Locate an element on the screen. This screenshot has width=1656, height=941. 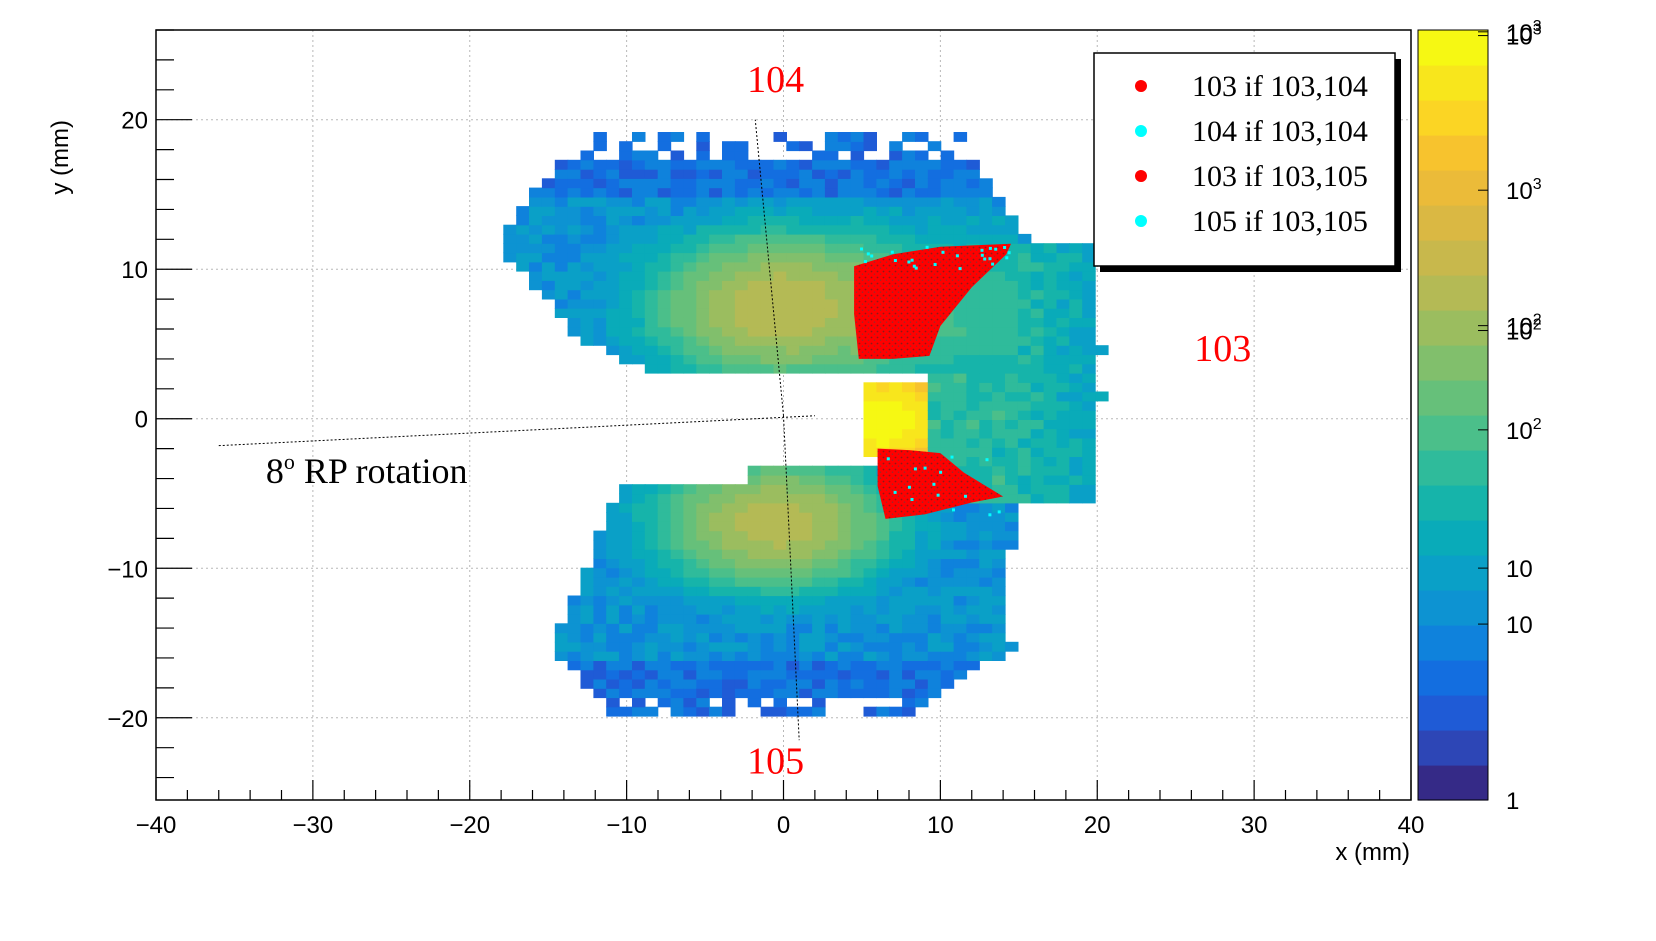
legend-marker is located at coordinates (1141, 221).